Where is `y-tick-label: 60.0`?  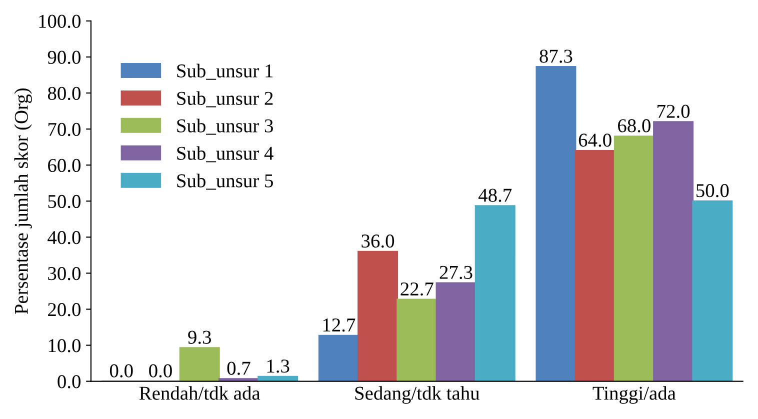 y-tick-label: 60.0 is located at coordinates (64, 165).